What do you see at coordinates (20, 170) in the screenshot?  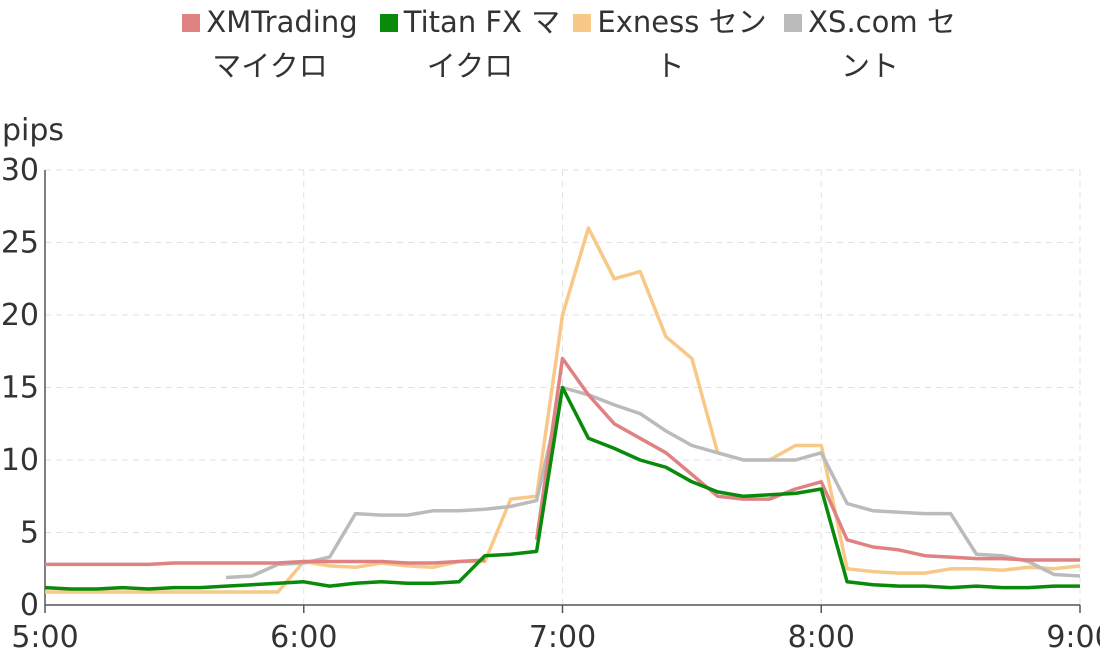 I see `y-tick-label: 30` at bounding box center [20, 170].